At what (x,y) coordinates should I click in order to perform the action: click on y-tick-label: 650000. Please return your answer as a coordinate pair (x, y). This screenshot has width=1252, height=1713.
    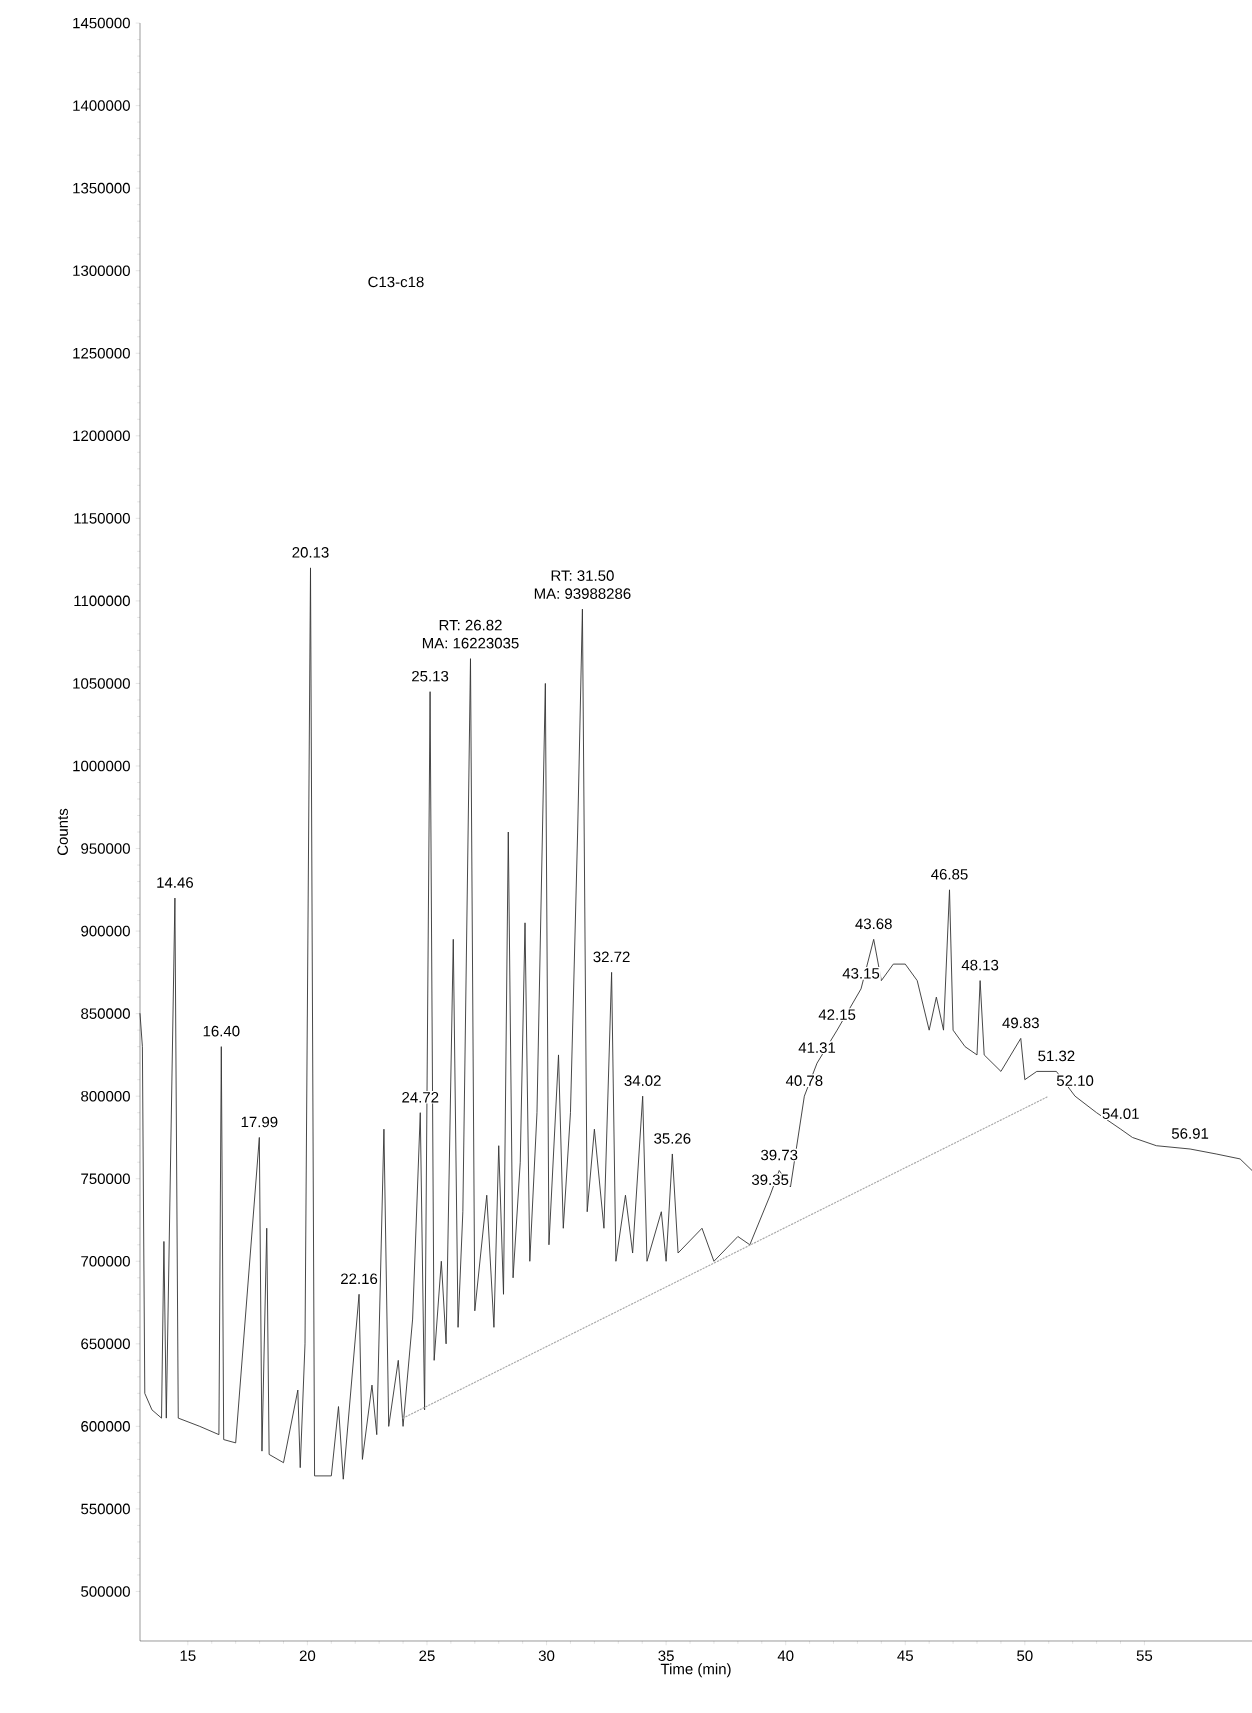
    Looking at the image, I should click on (105, 1344).